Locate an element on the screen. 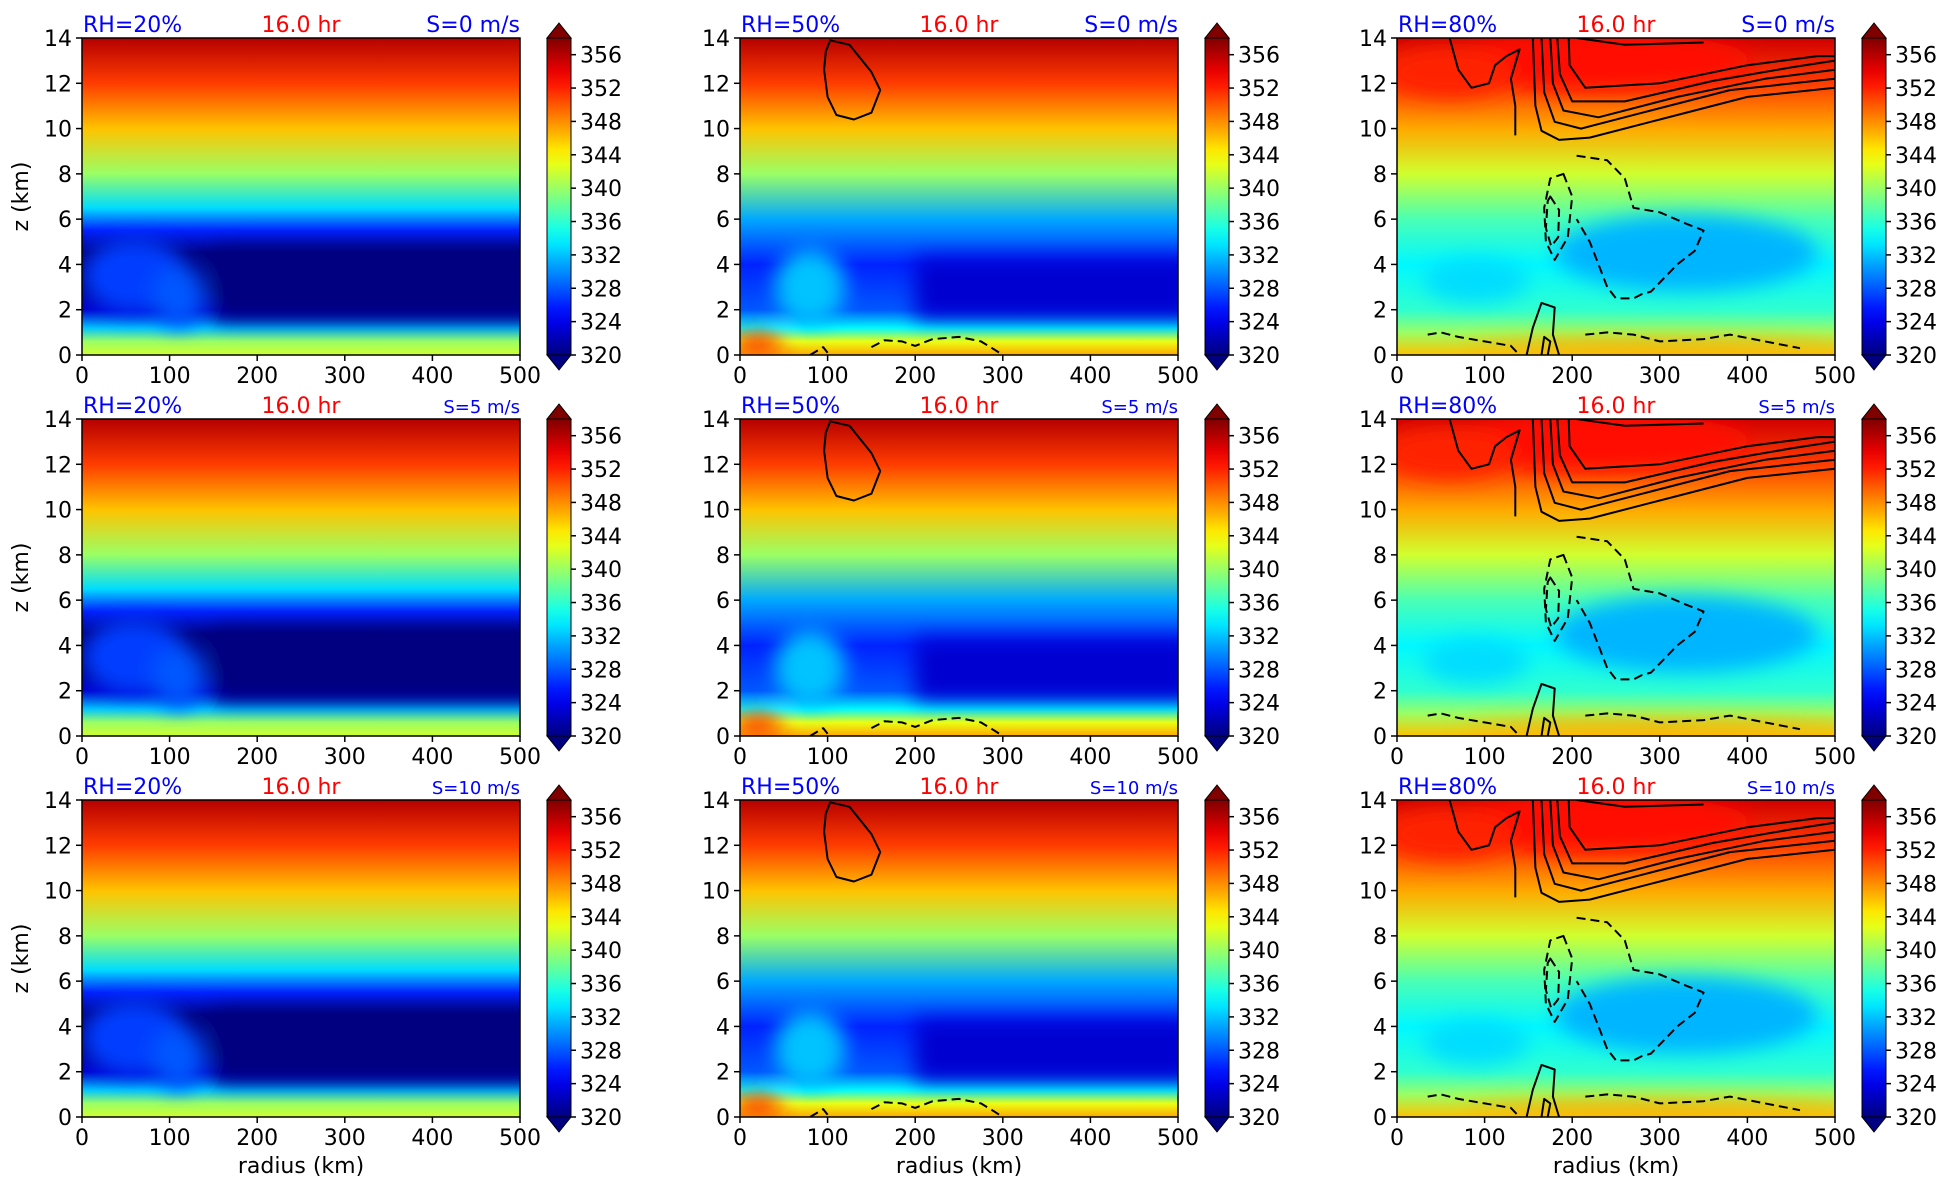 This screenshot has height=1188, width=1940. colorbar-tick-label: 324 is located at coordinates (1259, 704).